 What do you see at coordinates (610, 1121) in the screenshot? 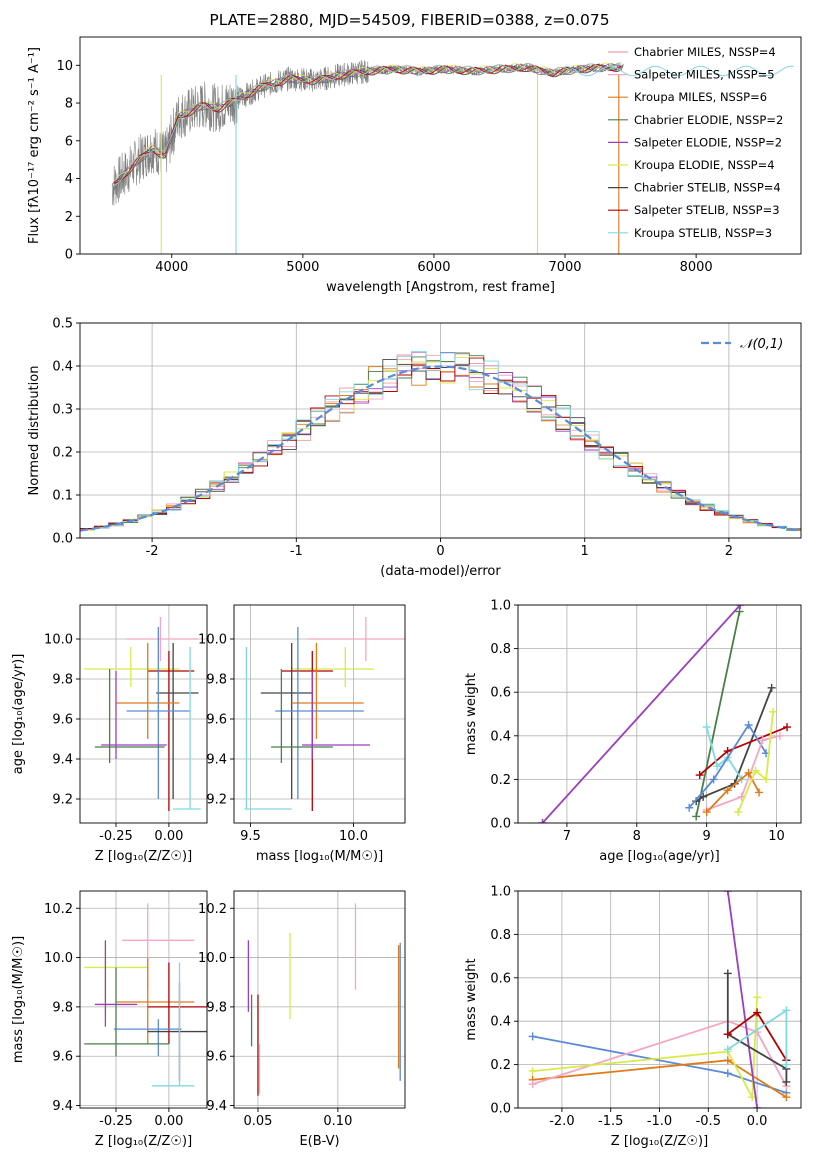
I see `x-tick-label: -1.5` at bounding box center [610, 1121].